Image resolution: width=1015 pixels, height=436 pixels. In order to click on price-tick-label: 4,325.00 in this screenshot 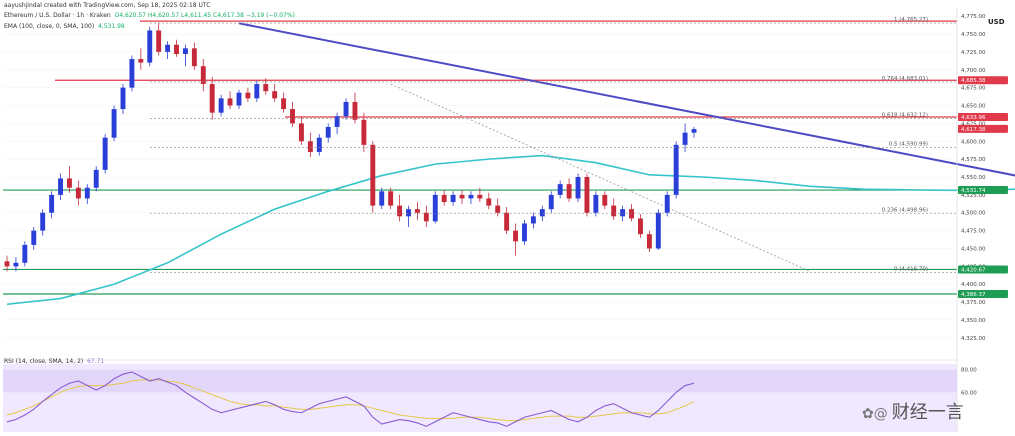, I will do `click(973, 339)`.